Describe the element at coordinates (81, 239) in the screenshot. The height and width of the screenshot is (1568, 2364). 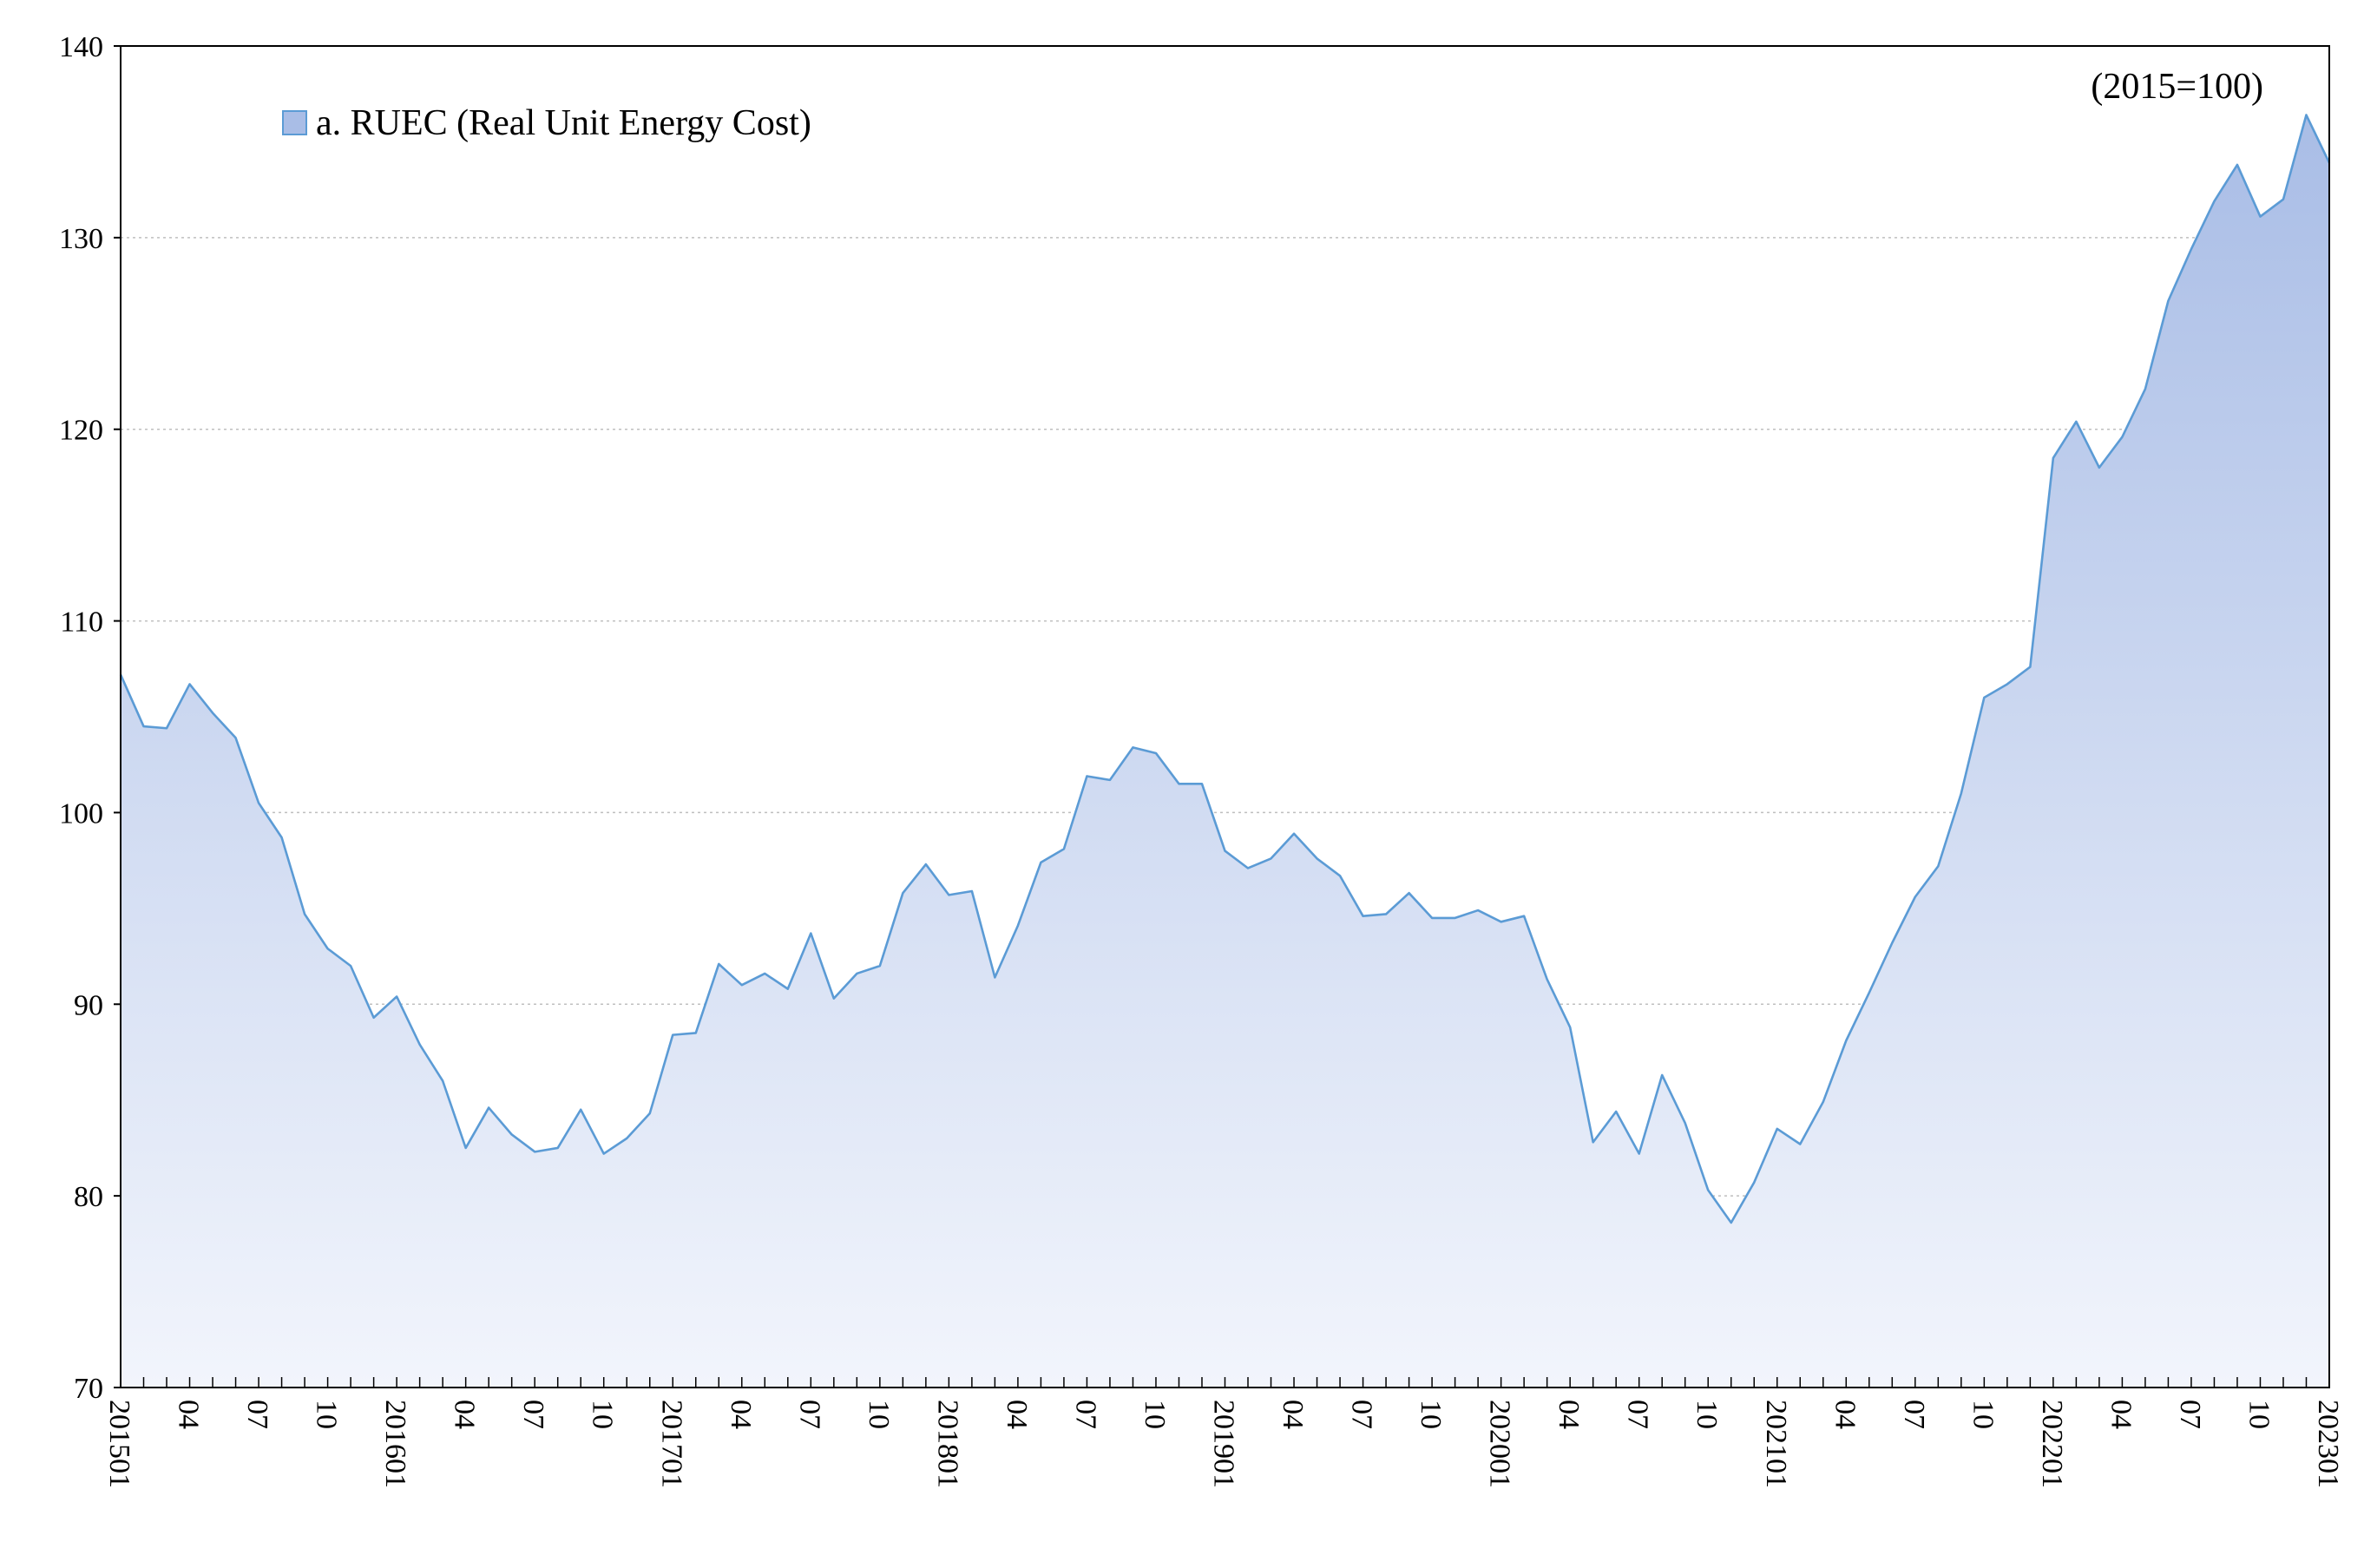
I see `y-tick-label: 130` at that location.